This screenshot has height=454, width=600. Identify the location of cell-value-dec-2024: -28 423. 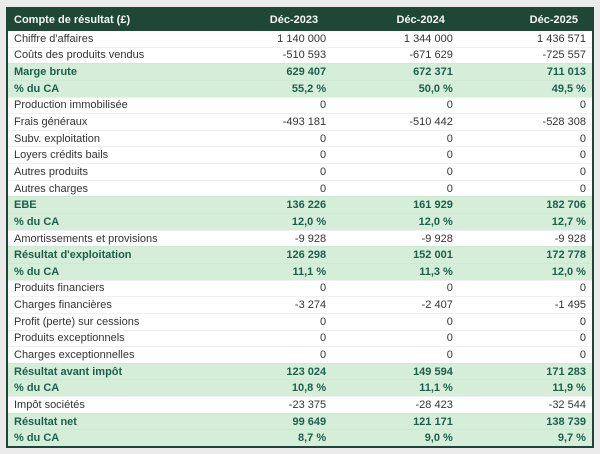
(434, 404).